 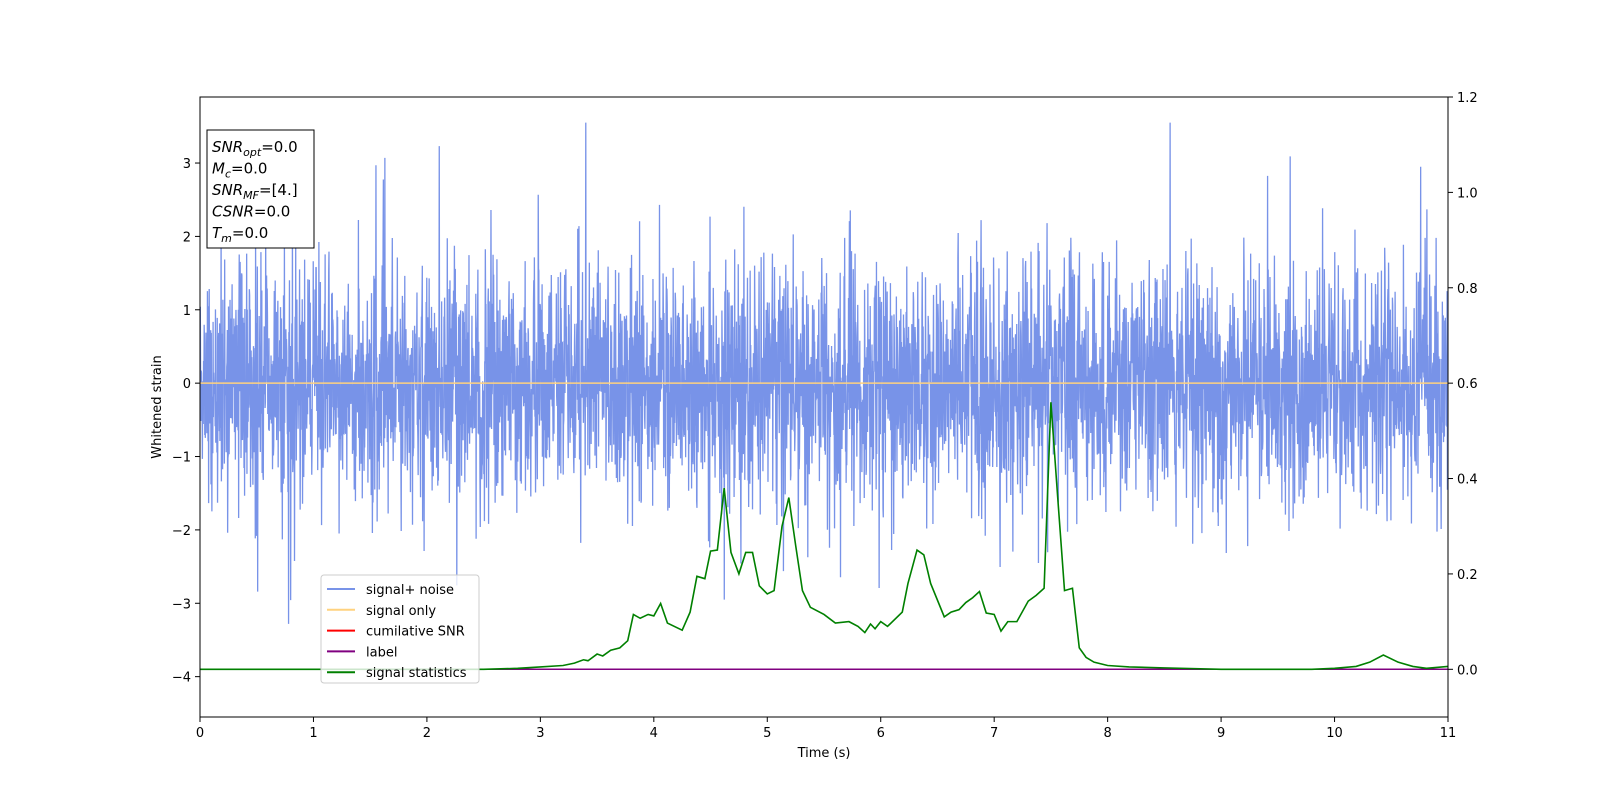 What do you see at coordinates (826, 729) in the screenshot?
I see `x-axis: 0 1 2 3 4 5 6 7 8 9 10 11` at bounding box center [826, 729].